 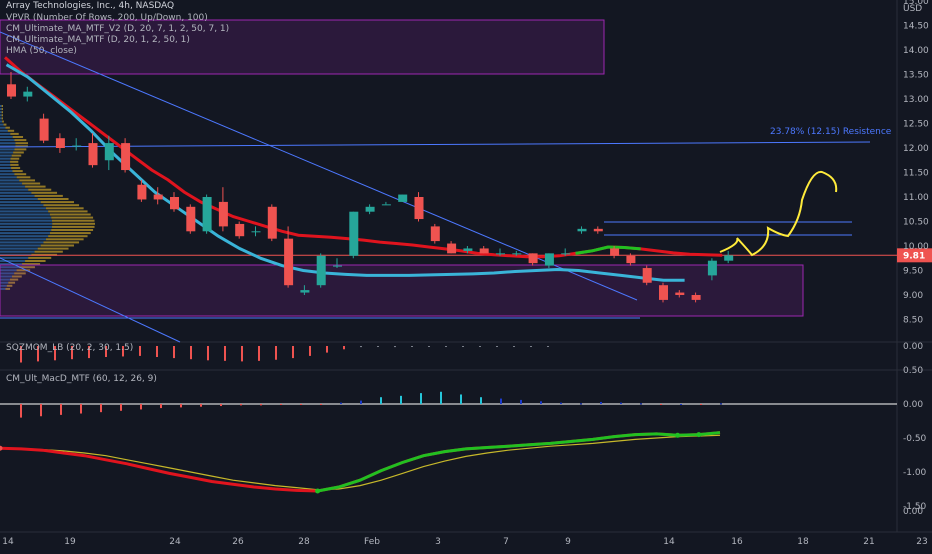 I want to click on x-tick-label: 21, so click(x=868, y=542).